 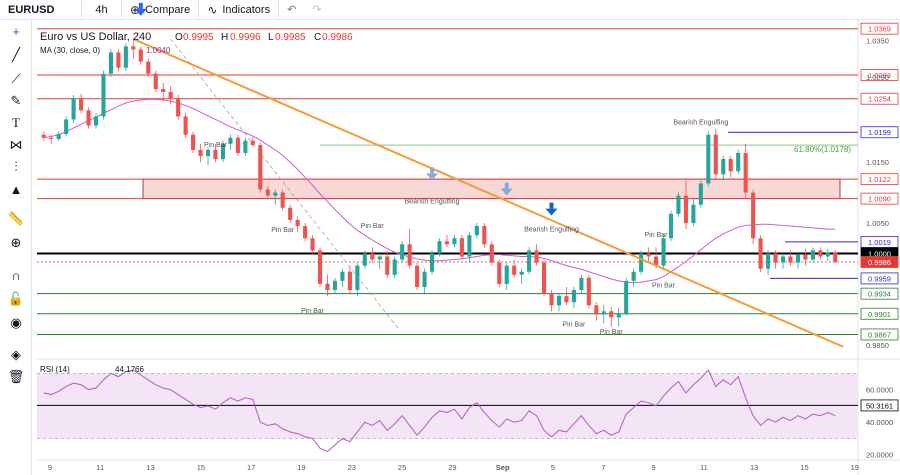 I want to click on eye-icon: ◉, so click(x=16, y=322).